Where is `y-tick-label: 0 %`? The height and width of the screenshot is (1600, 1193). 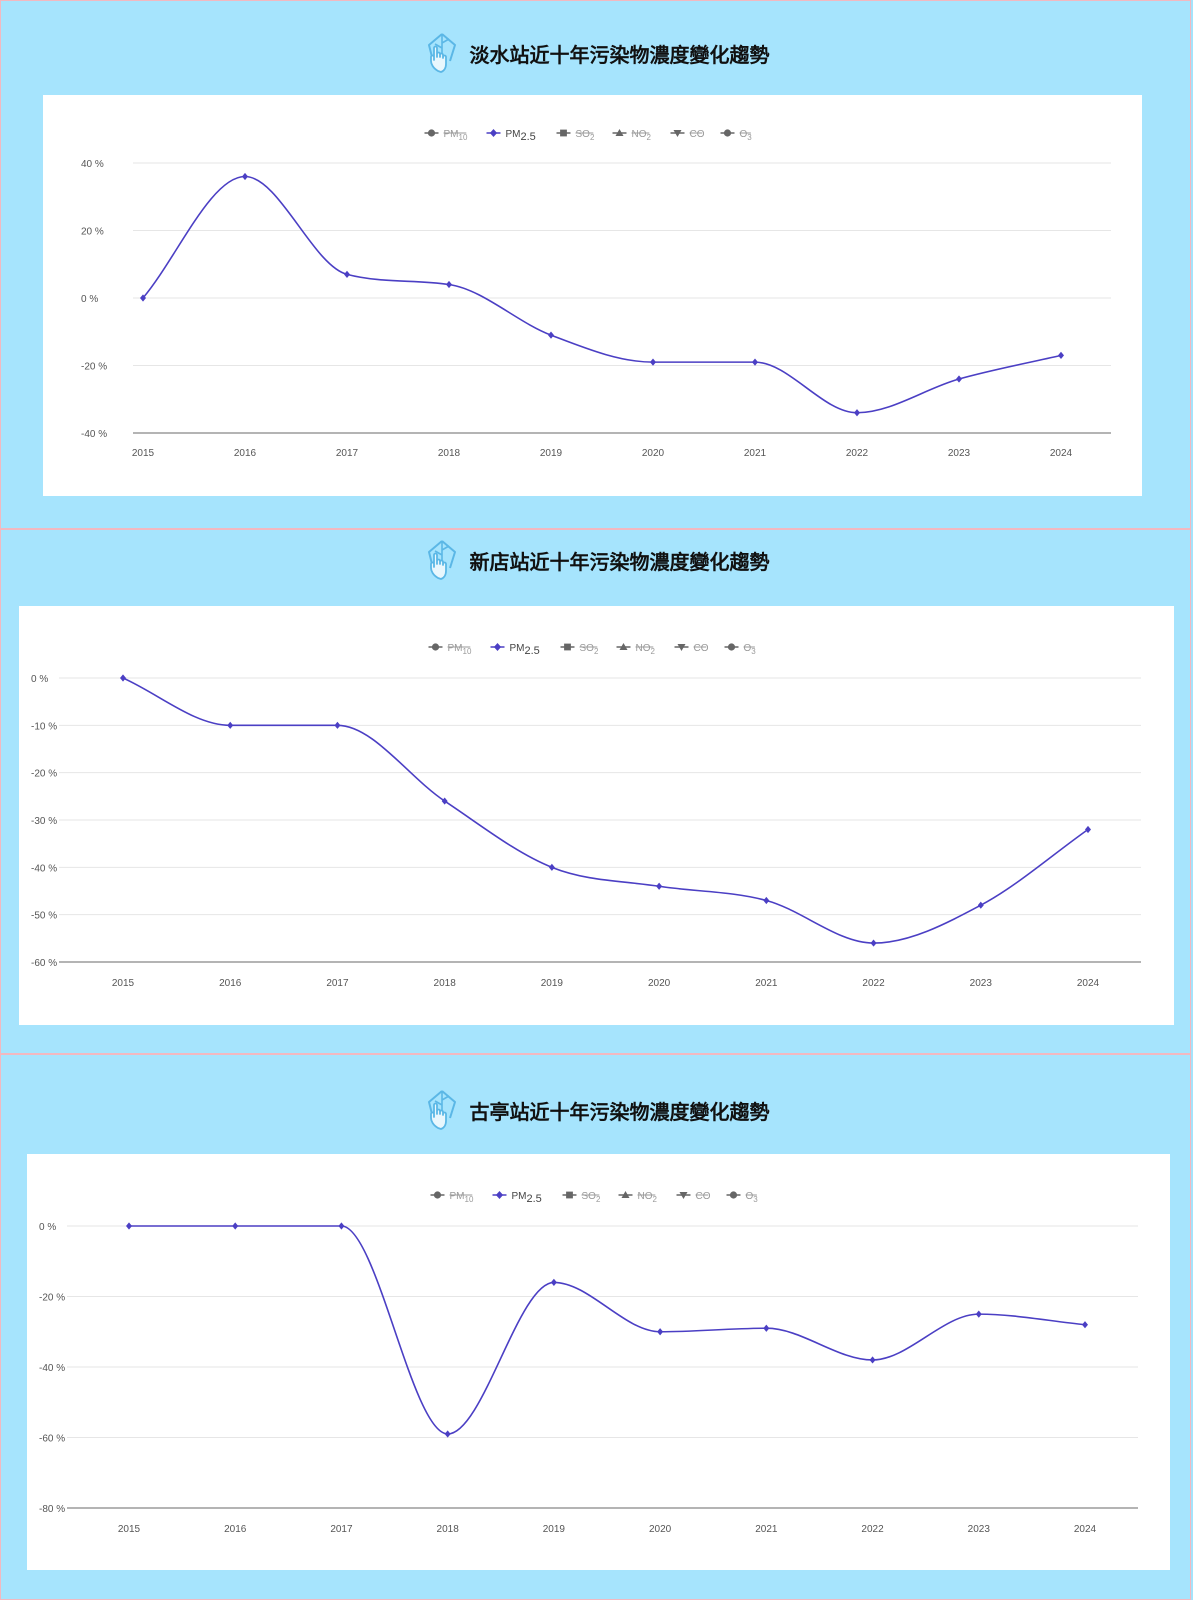 y-tick-label: 0 % is located at coordinates (89, 299).